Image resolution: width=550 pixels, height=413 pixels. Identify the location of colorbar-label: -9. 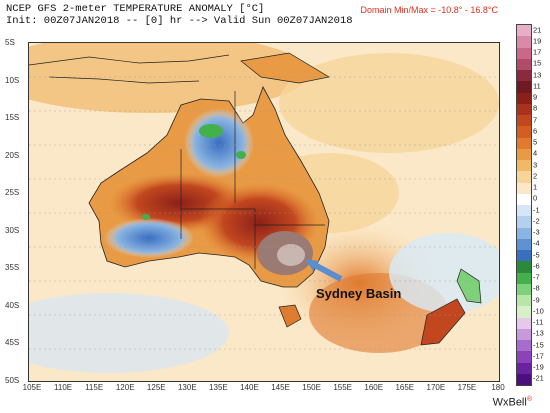
(536, 300).